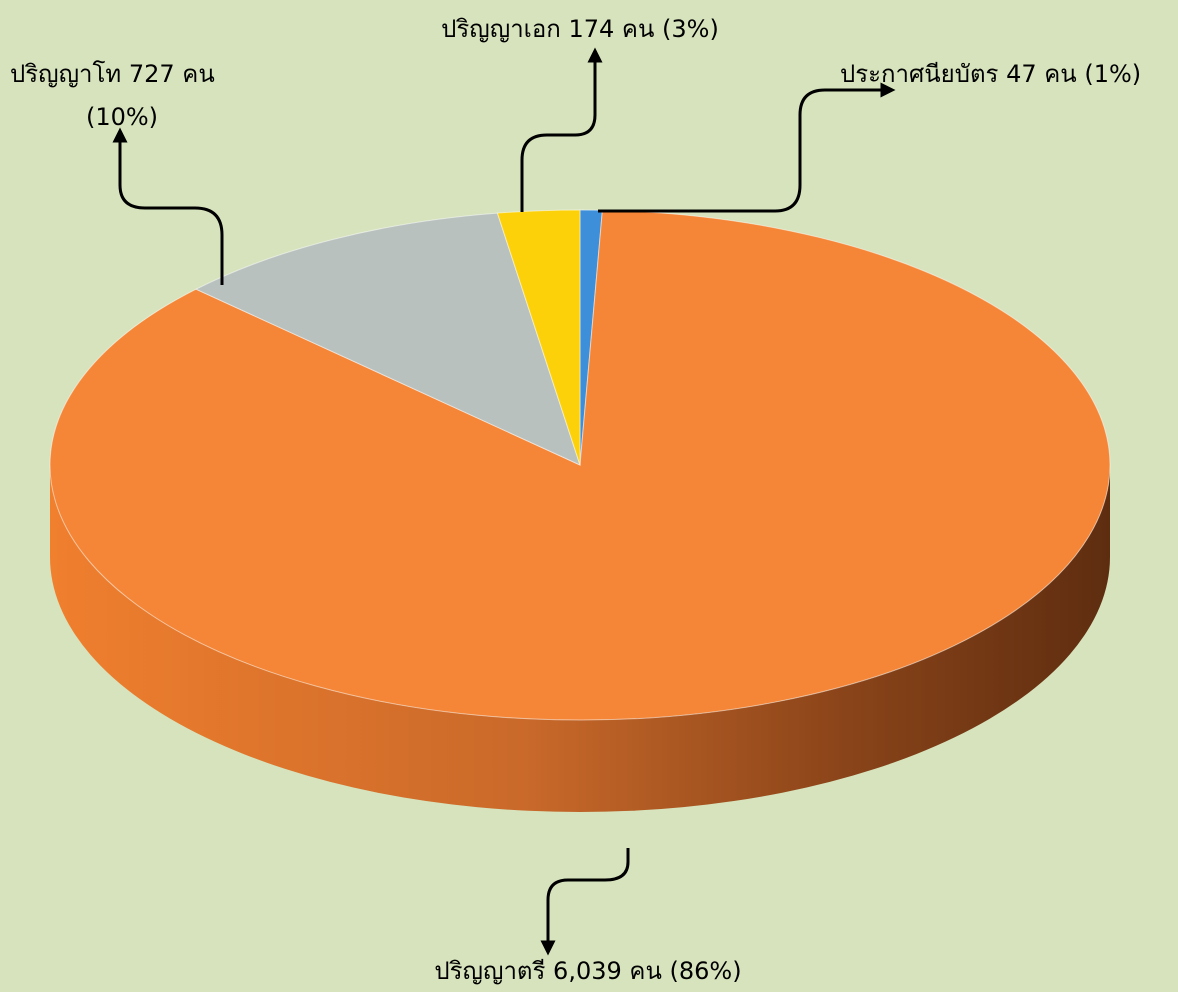 Image resolution: width=1178 pixels, height=992 pixels. Describe the element at coordinates (489, 971) in the screenshot. I see `label-name: ปริญญาตรี` at that location.